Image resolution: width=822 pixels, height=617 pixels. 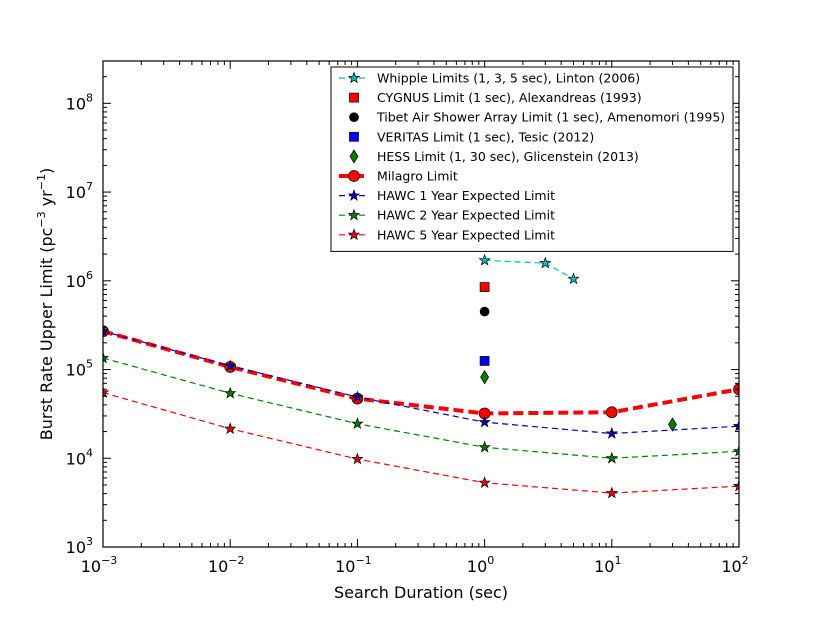 What do you see at coordinates (226, 565) in the screenshot?
I see `x-tick-label: 10⁻²` at bounding box center [226, 565].